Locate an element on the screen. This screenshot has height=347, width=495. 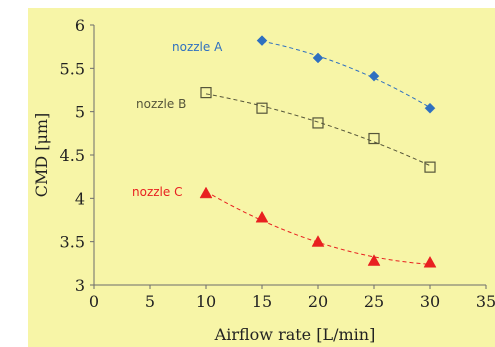
y-tick-label: 3 is located at coordinates (80, 285).